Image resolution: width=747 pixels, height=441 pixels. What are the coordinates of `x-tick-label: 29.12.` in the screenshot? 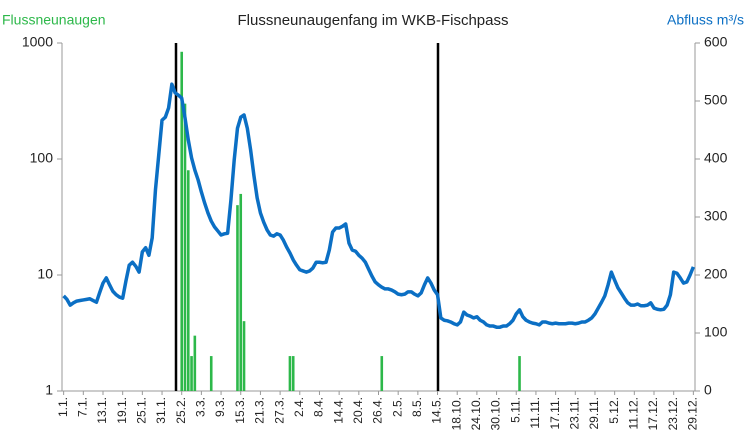 It's located at (693, 413).